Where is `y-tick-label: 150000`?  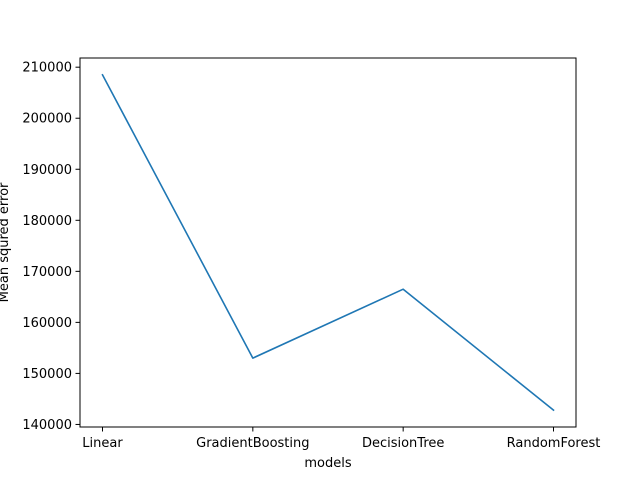
y-tick-label: 150000 is located at coordinates (47, 374).